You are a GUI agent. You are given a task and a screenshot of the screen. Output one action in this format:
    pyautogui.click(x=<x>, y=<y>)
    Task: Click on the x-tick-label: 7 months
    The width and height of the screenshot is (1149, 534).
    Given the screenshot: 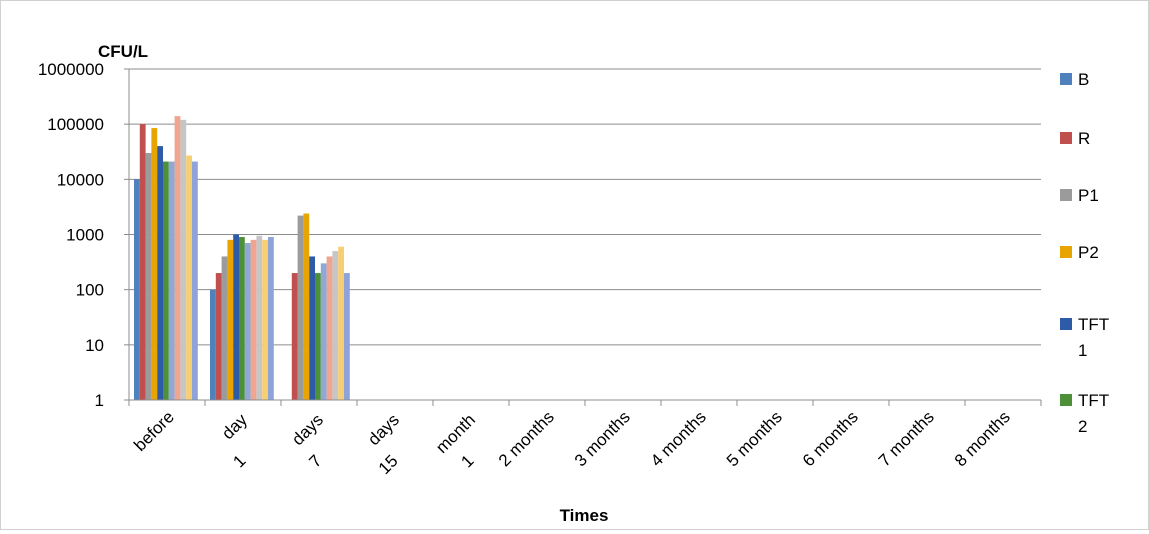 What is the action you would take?
    pyautogui.click(x=906, y=438)
    